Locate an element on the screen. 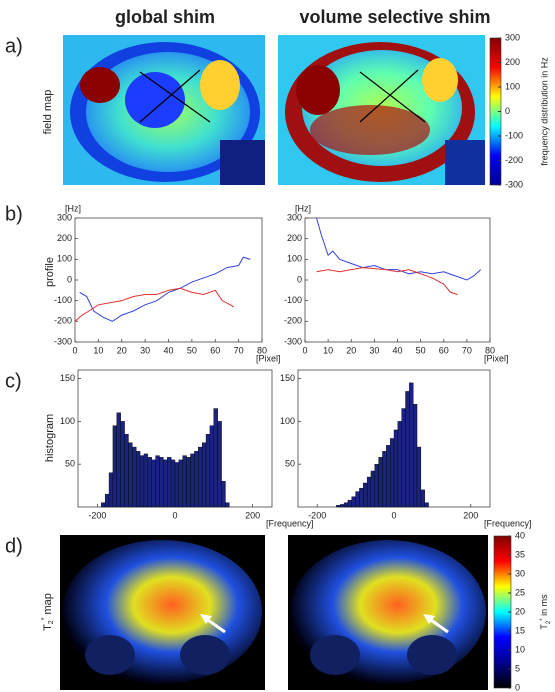 This screenshot has width=555, height=692. y-tick-label: 50 is located at coordinates (70, 464).